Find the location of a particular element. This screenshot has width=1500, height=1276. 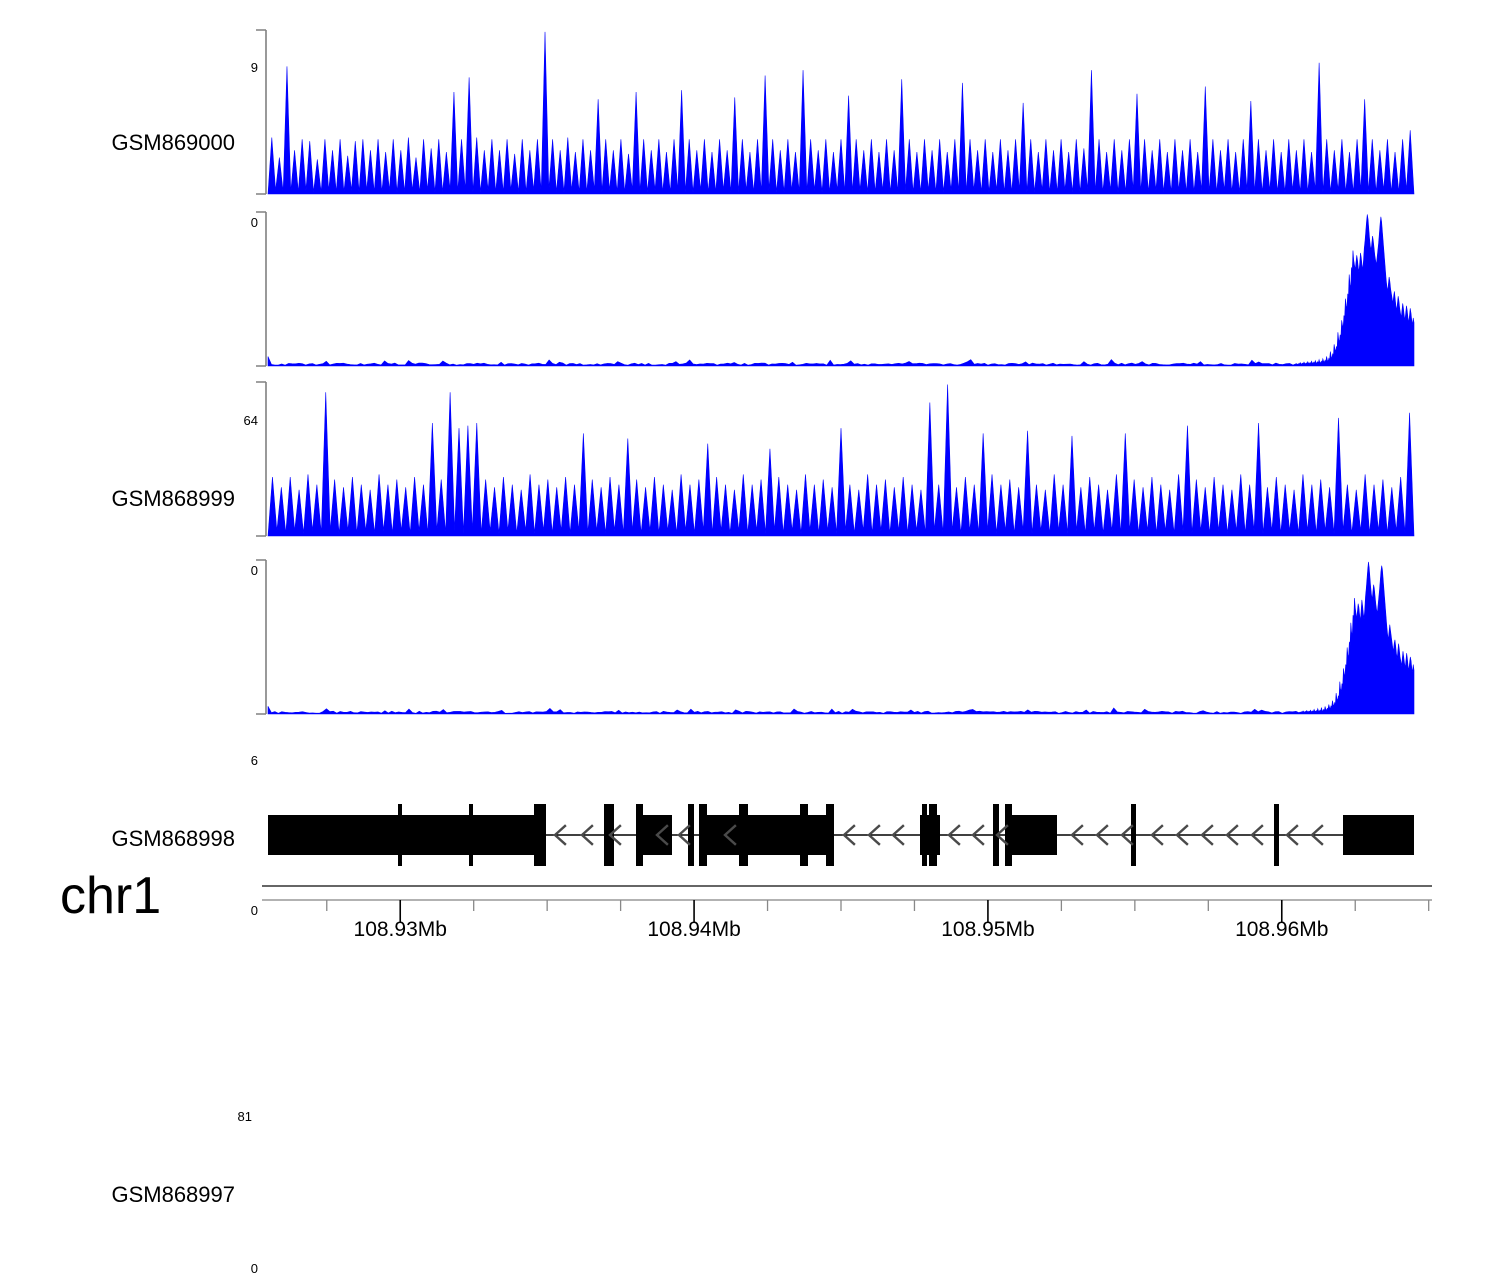

track-axis-max-0: 9 is located at coordinates (254, 67).